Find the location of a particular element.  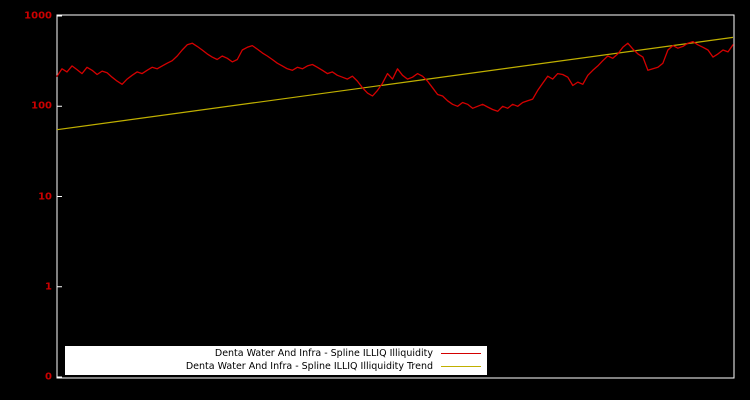

legend-line-sample-trend is located at coordinates (461, 366).